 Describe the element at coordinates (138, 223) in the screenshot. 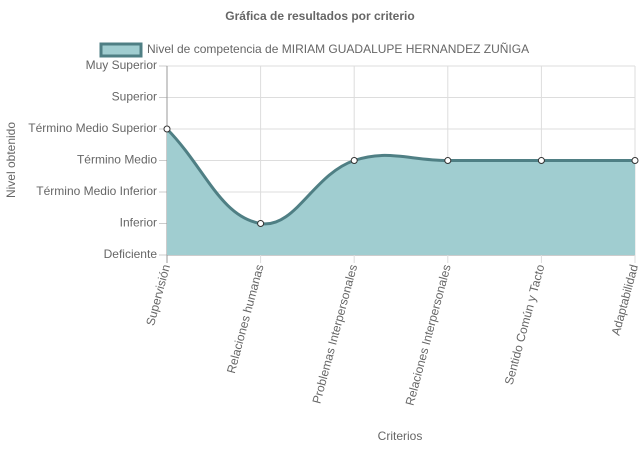

I see `y-tick-label: Inferior` at that location.